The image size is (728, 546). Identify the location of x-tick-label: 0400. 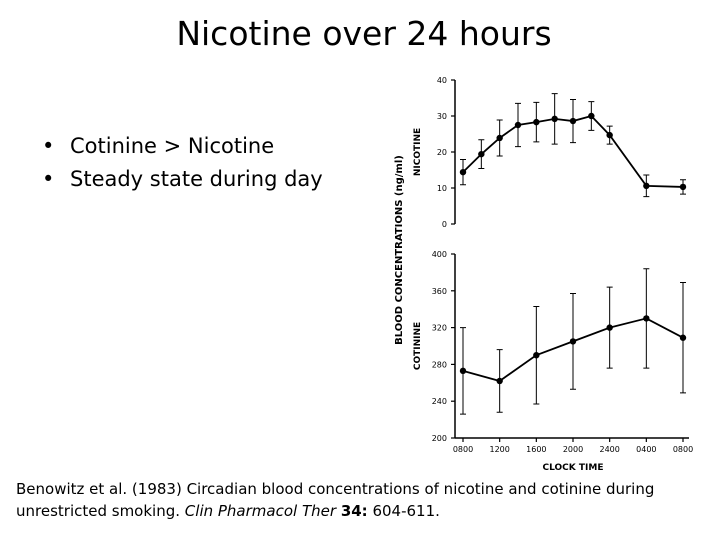
(646, 449).